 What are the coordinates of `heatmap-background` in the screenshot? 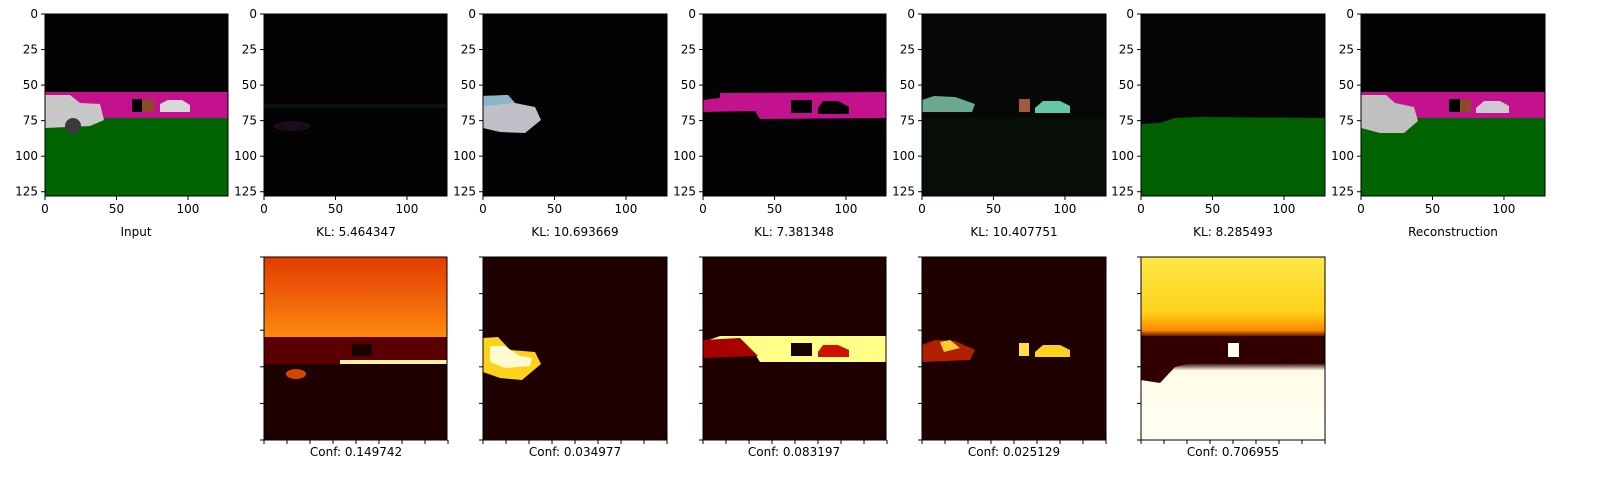 It's located at (575, 348).